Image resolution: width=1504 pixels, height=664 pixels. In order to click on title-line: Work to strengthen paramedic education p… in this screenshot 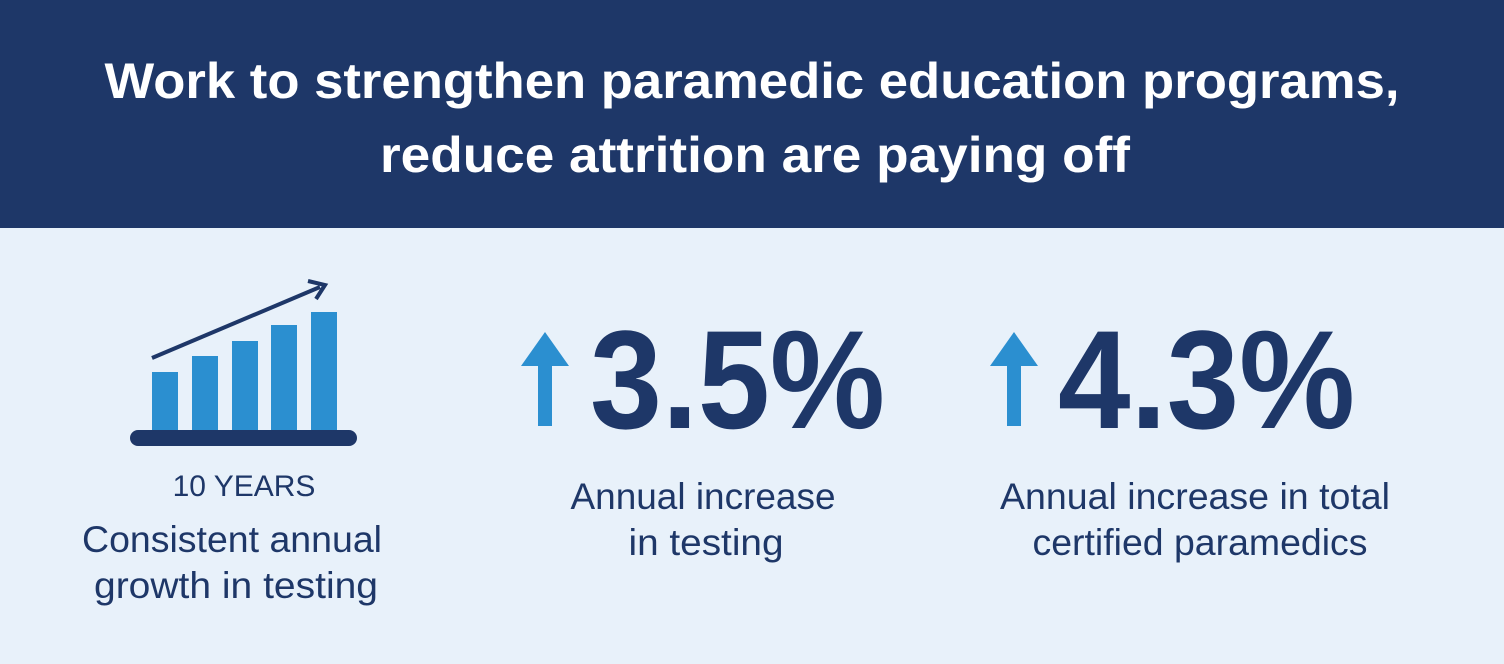, I will do `click(752, 81)`.